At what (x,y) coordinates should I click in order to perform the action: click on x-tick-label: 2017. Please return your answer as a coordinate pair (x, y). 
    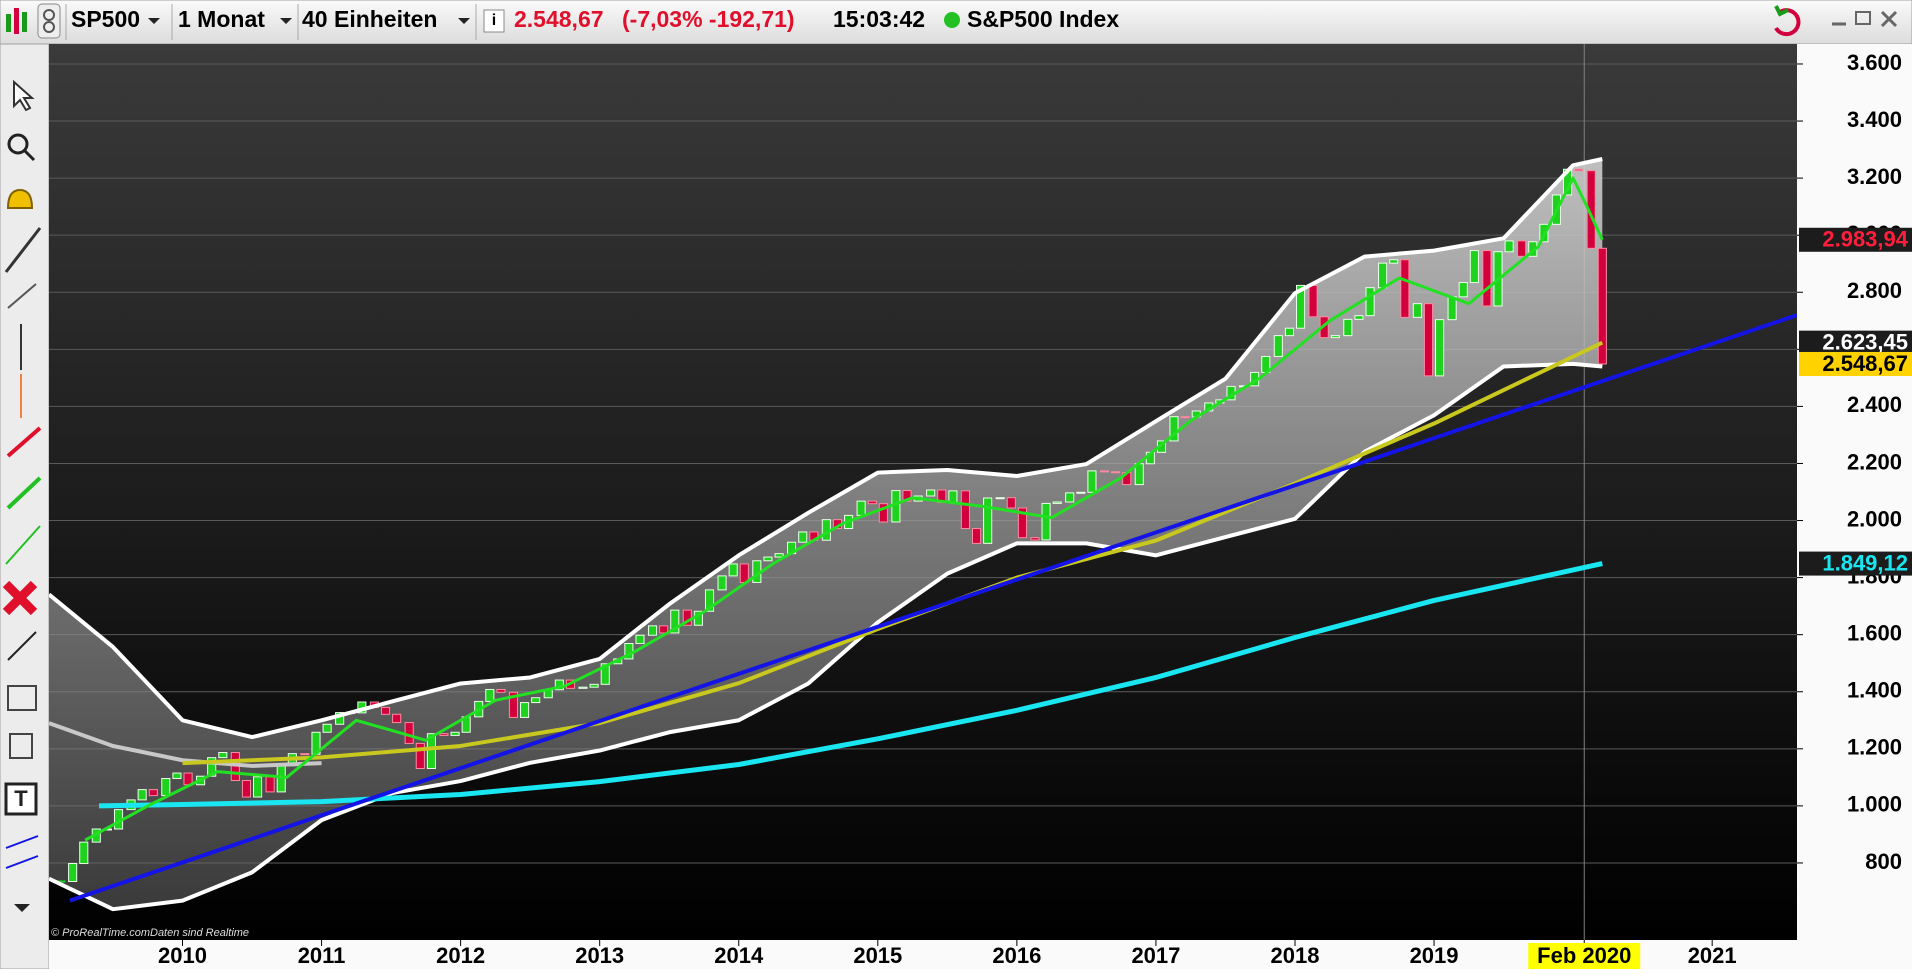
    Looking at the image, I should click on (1155, 955).